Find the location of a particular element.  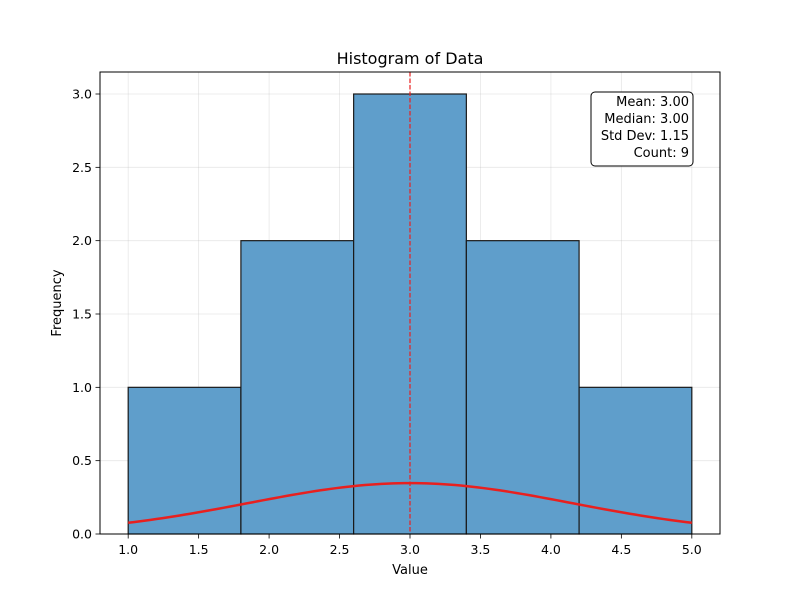

y-tick-label-1: 0.5 is located at coordinates (82, 460).